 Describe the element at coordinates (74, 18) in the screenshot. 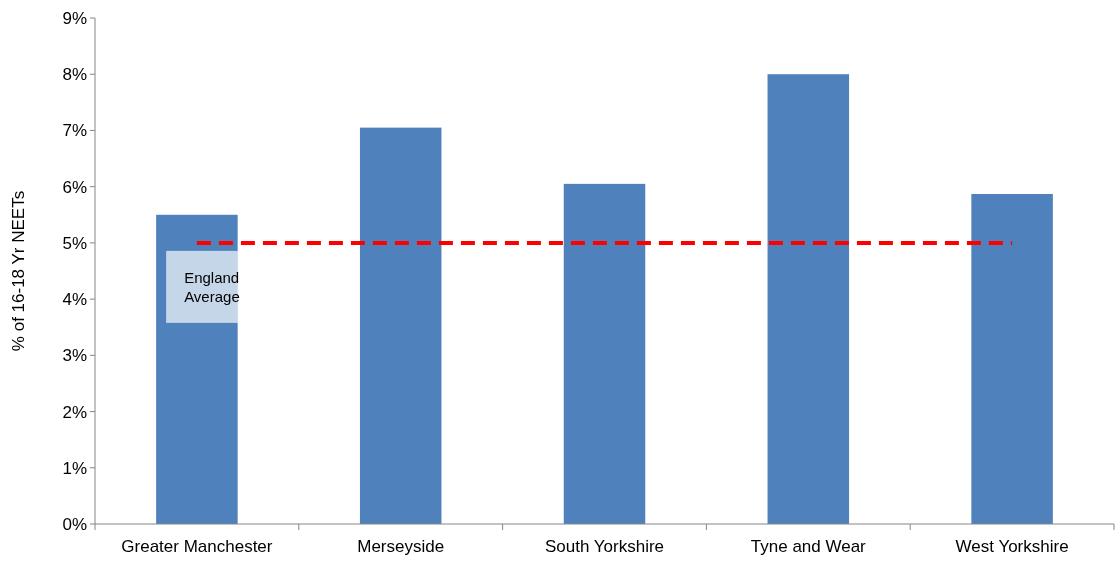

I see `y-tick-label: 9%` at that location.